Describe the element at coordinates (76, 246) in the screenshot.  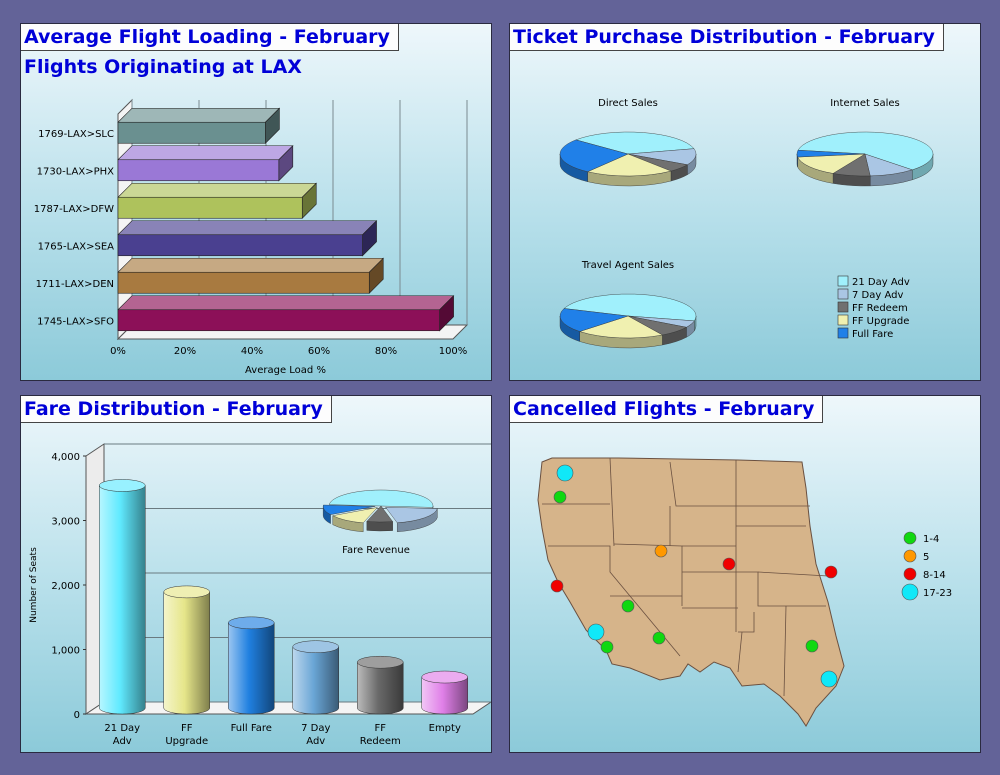
I see `y-category-label: 1765-LAX>SEA` at that location.